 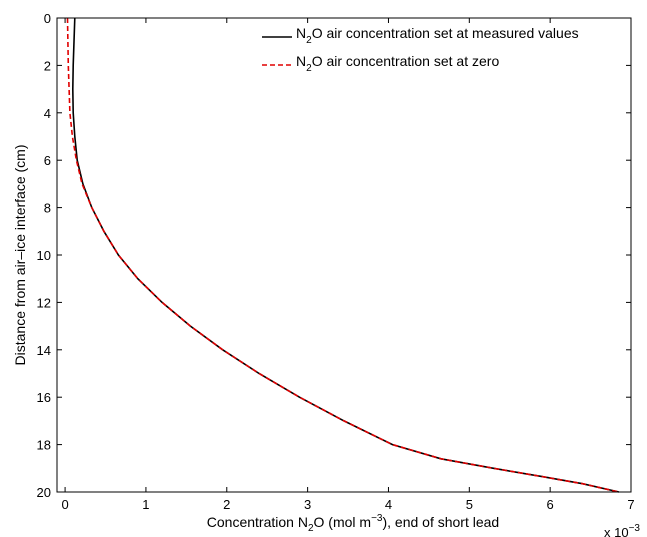 What do you see at coordinates (47, 160) in the screenshot?
I see `y-tick-label-3: 6` at bounding box center [47, 160].